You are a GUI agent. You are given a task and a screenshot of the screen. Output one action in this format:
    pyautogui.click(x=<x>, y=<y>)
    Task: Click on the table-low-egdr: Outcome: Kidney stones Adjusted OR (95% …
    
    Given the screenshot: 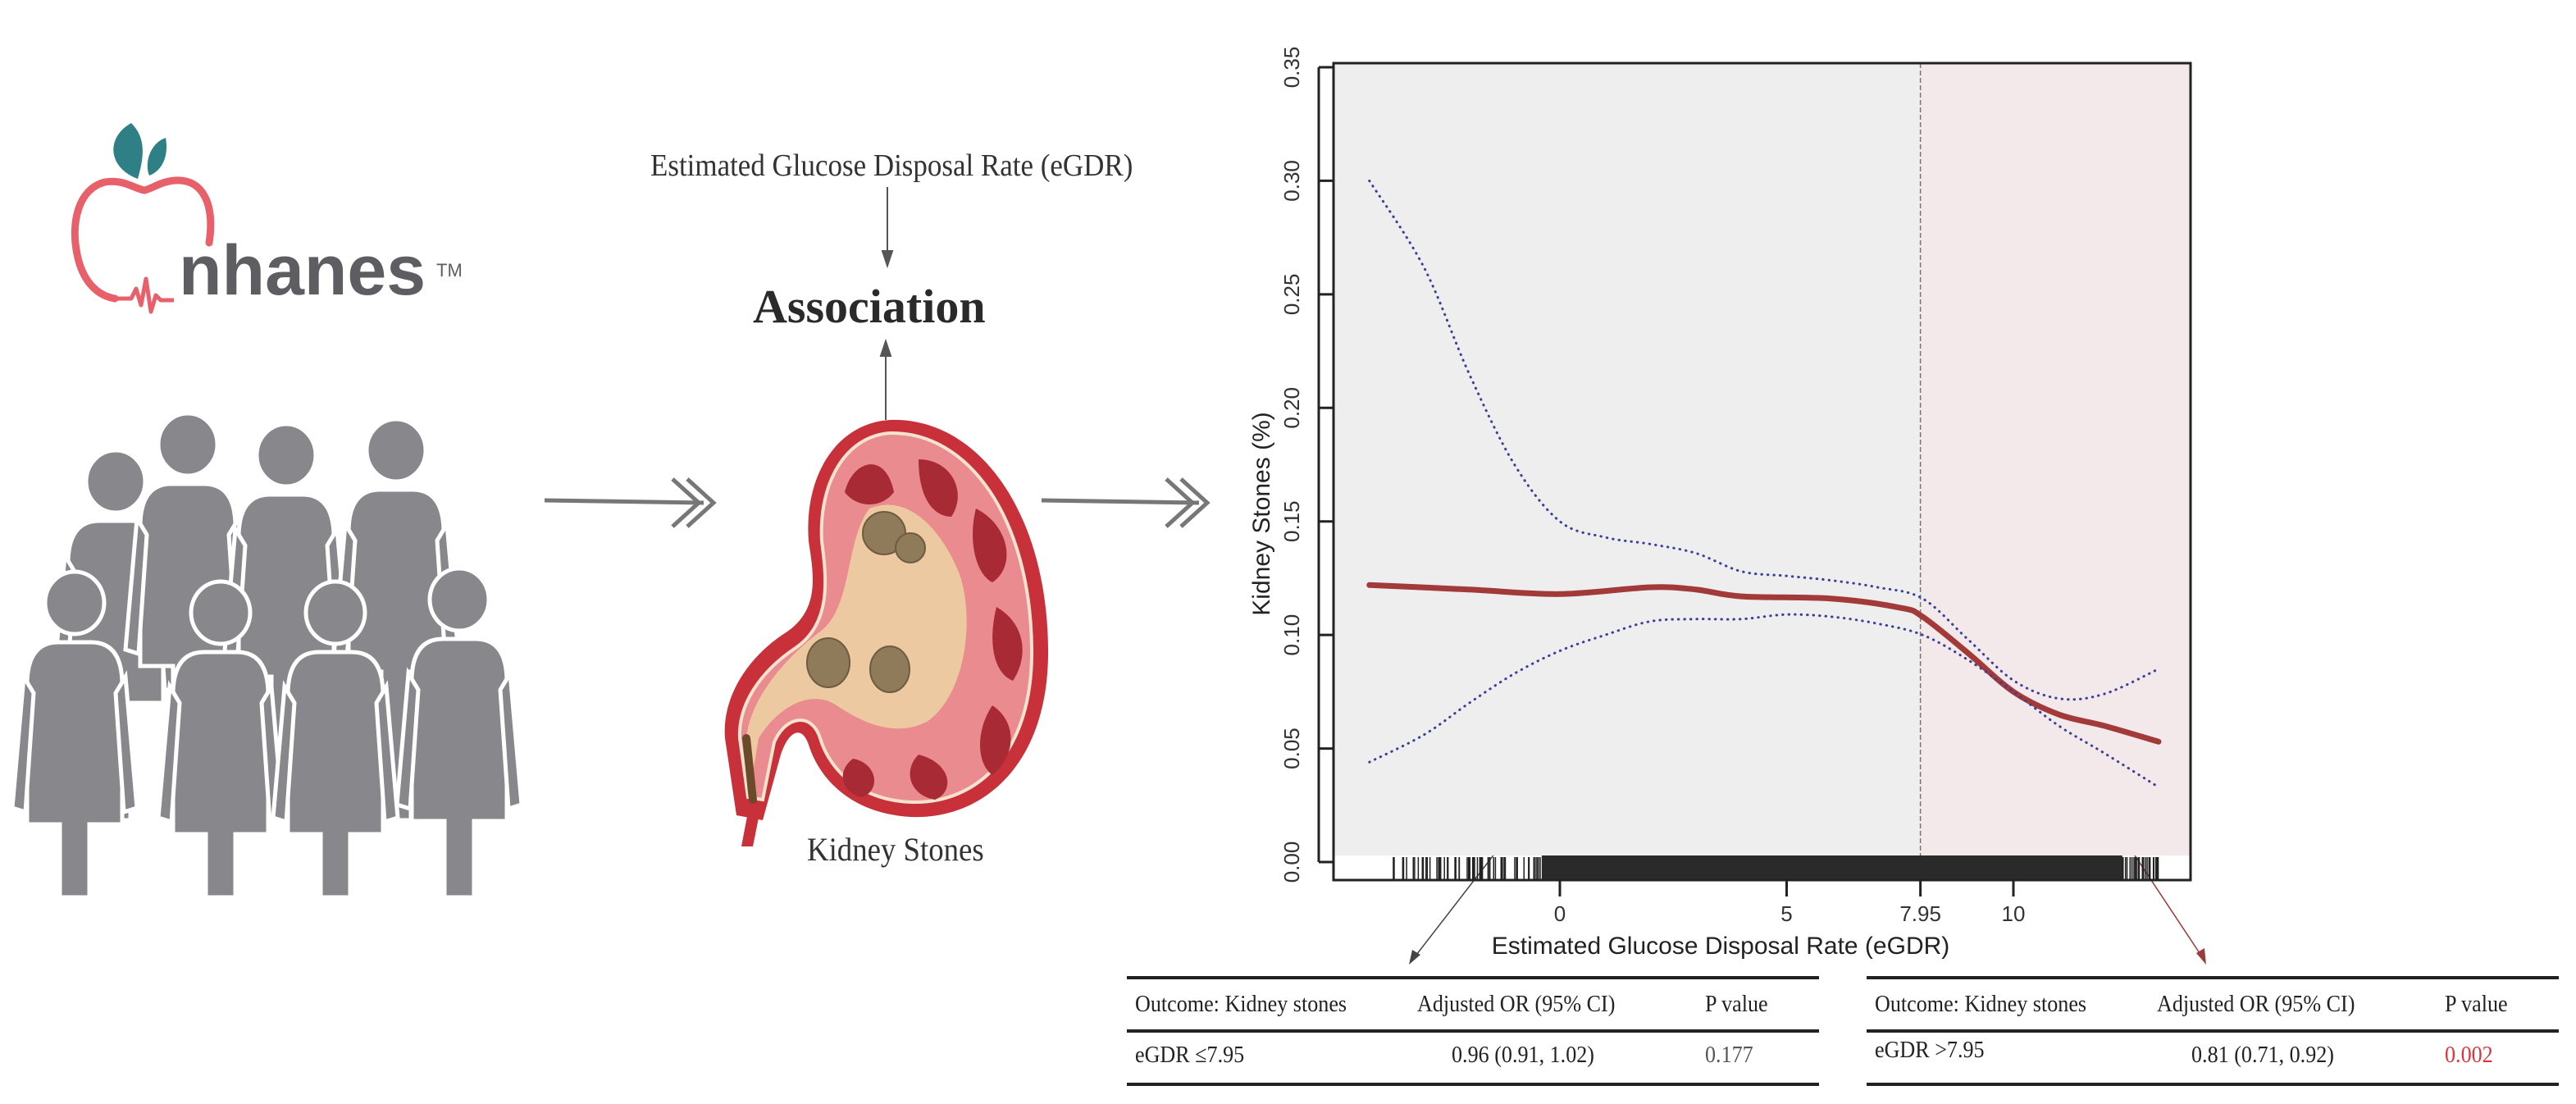 What is the action you would take?
    pyautogui.click(x=1473, y=1032)
    